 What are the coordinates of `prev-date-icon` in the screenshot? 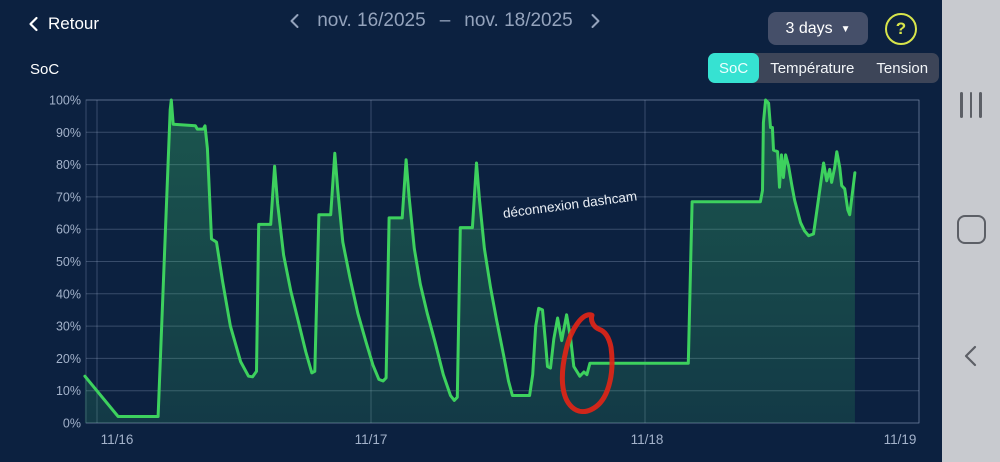 It's located at (295, 21).